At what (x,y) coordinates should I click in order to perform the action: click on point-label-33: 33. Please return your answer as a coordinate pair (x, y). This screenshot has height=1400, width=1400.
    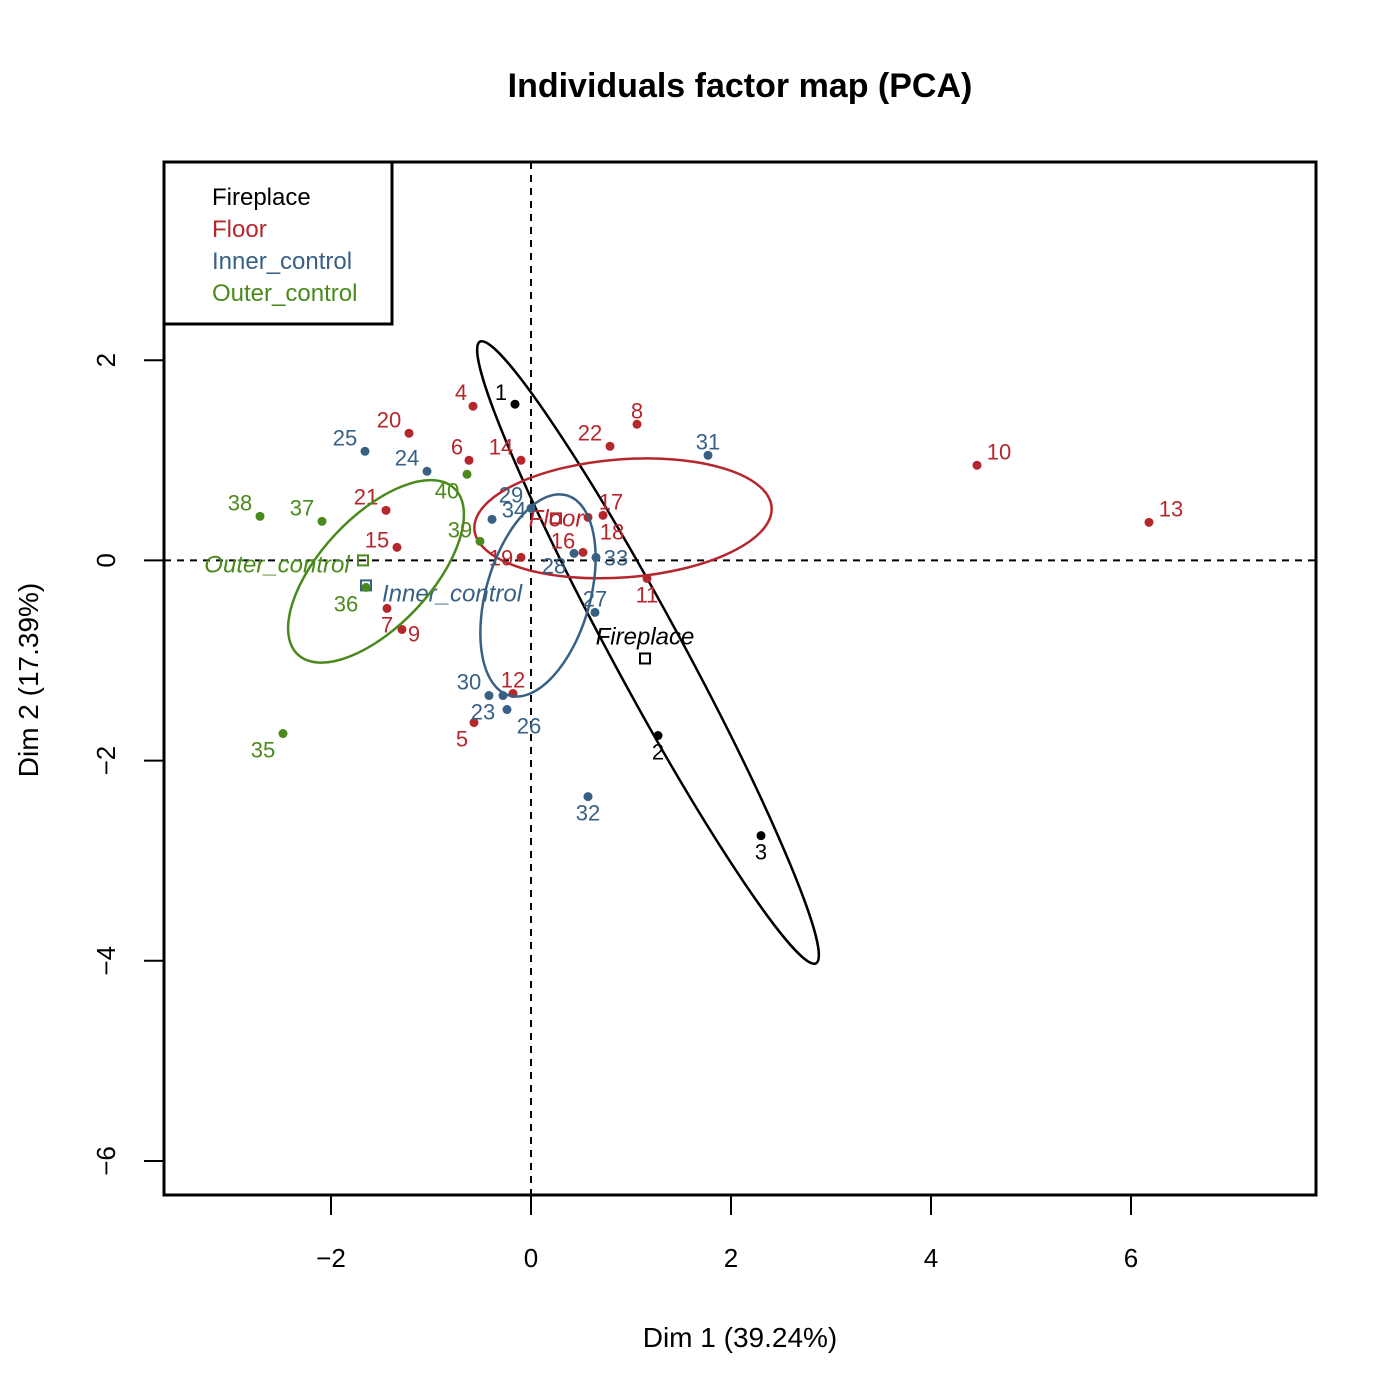
    Looking at the image, I should click on (616, 557).